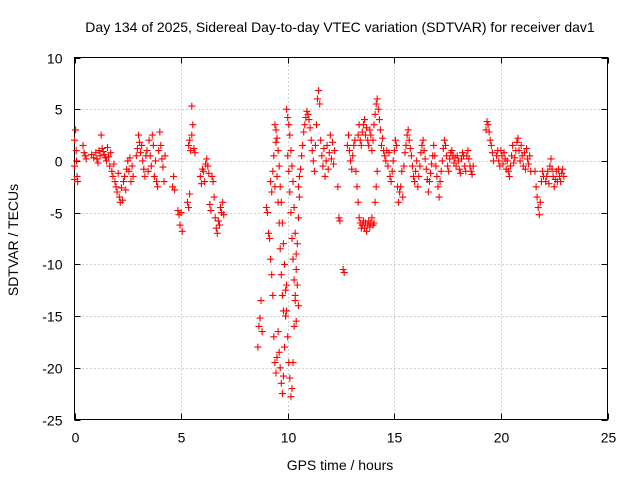 The image size is (640, 480). I want to click on y-tick-label: -25, so click(52, 421).